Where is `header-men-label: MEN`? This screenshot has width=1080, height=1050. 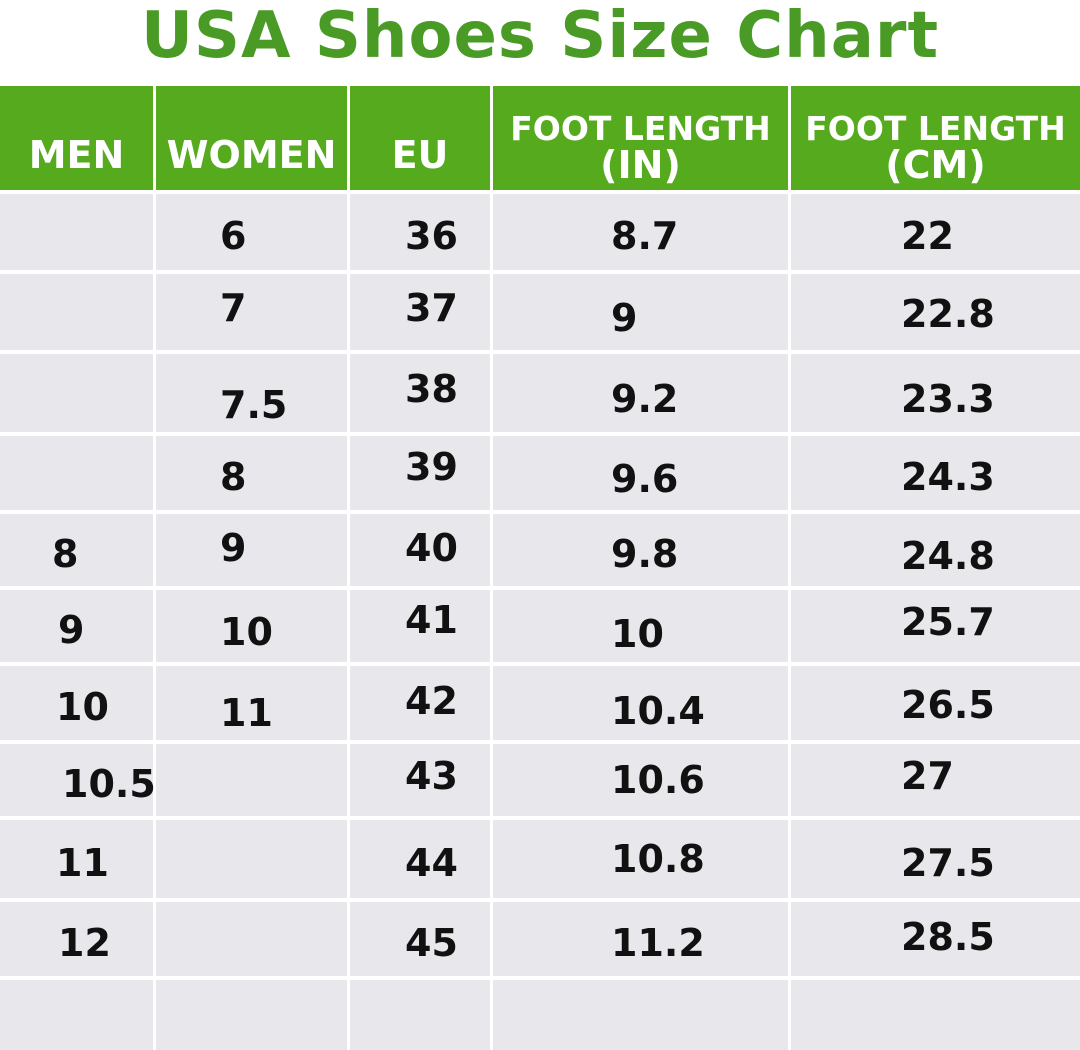 header-men-label: MEN is located at coordinates (76, 155).